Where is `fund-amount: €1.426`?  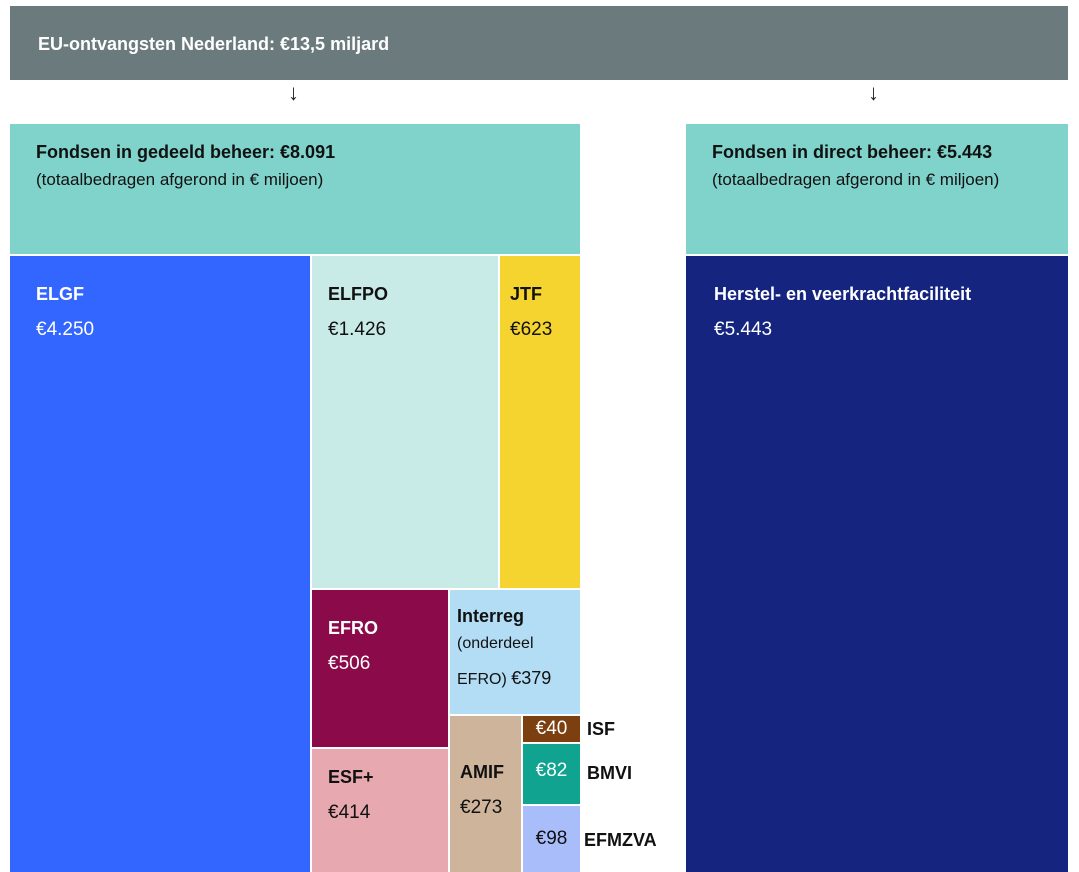
fund-amount: €1.426 is located at coordinates (357, 329).